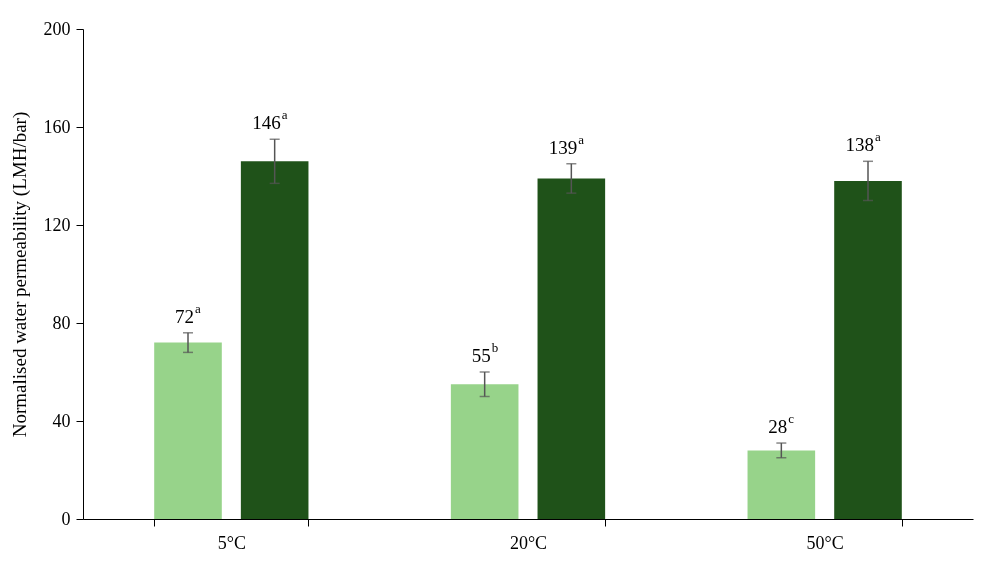 The height and width of the screenshot is (562, 1008). What do you see at coordinates (231, 542) in the screenshot?
I see `x-tick-label: 5°C` at bounding box center [231, 542].